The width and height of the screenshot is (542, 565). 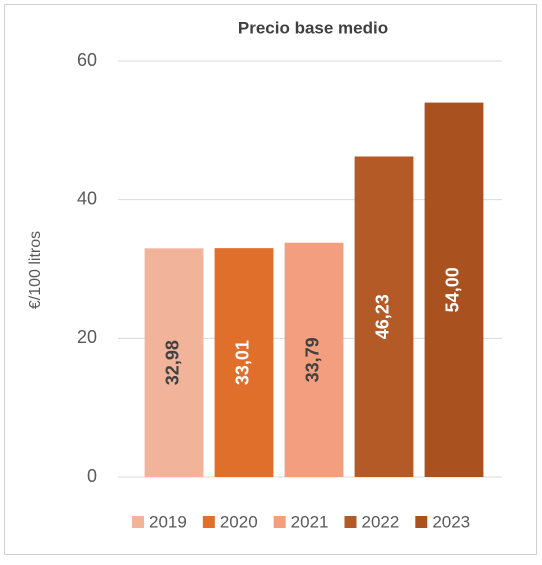 I want to click on data-label: 54,00, so click(x=453, y=289).